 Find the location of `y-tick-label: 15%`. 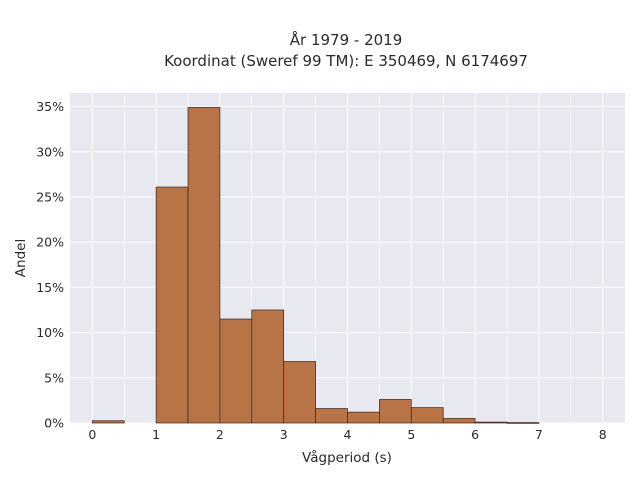

y-tick-label: 15% is located at coordinates (50, 287).